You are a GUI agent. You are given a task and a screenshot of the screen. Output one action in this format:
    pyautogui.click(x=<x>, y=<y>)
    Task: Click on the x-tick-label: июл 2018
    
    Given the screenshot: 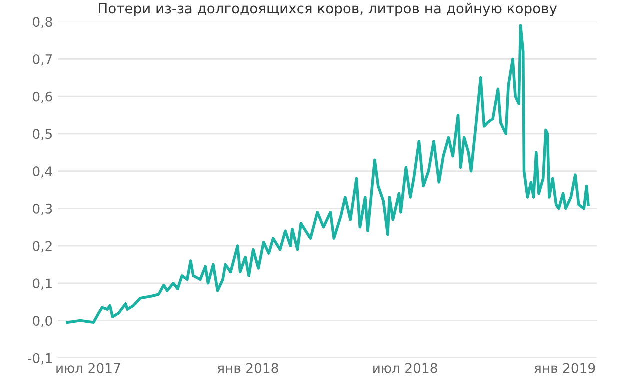 What is the action you would take?
    pyautogui.click(x=406, y=368)
    